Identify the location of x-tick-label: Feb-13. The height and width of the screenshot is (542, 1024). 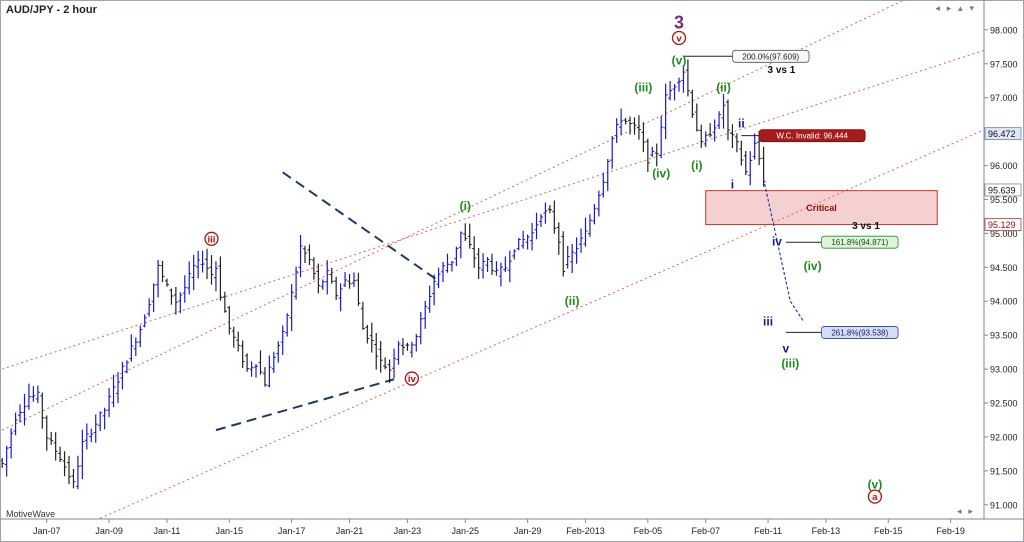
(826, 531).